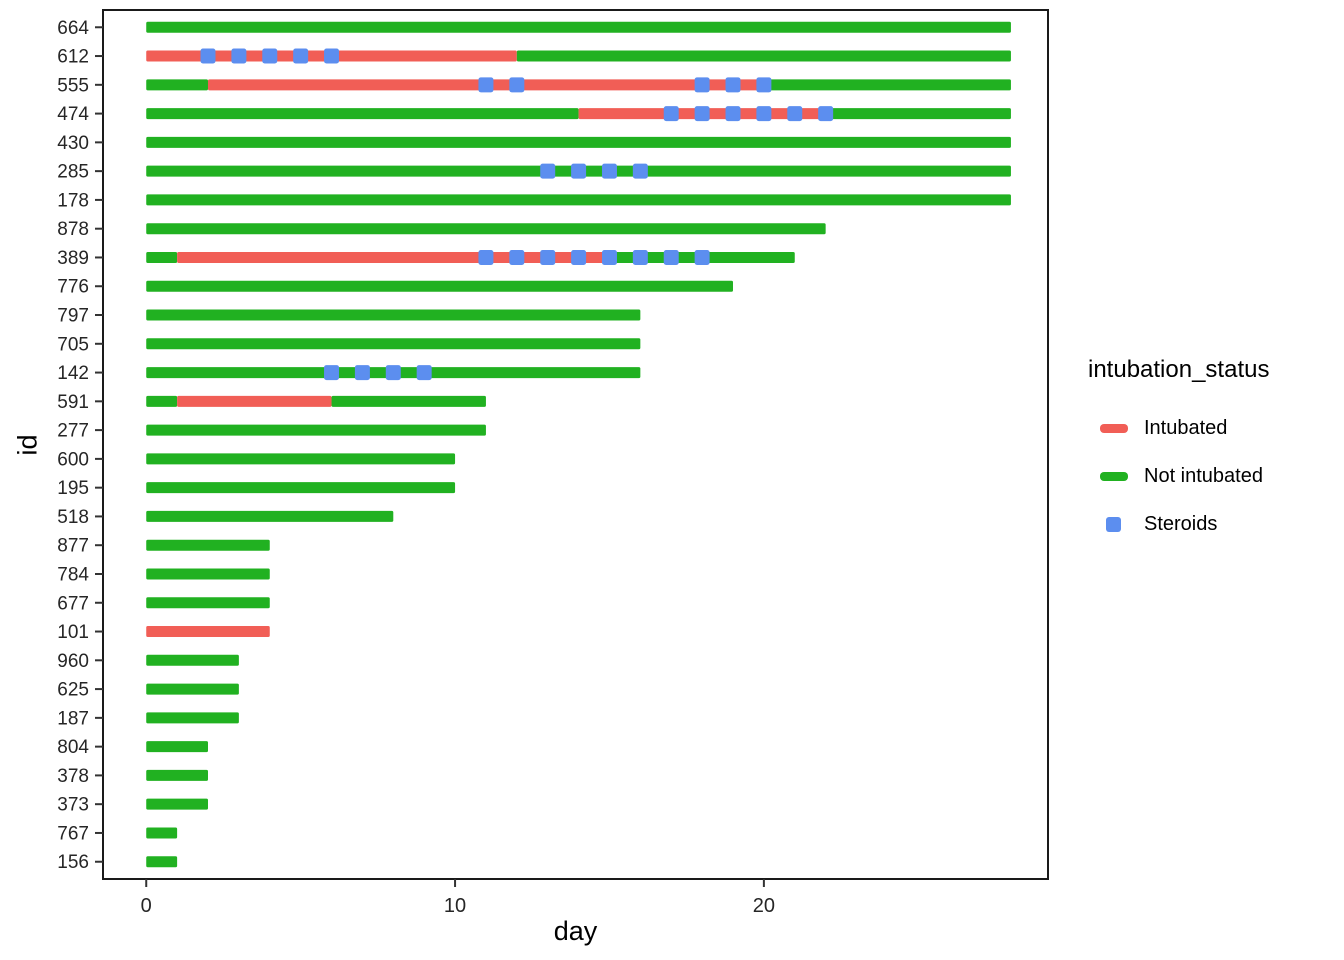 This screenshot has height=960, width=1344. What do you see at coordinates (73, 718) in the screenshot?
I see `y-tick-label: 187` at bounding box center [73, 718].